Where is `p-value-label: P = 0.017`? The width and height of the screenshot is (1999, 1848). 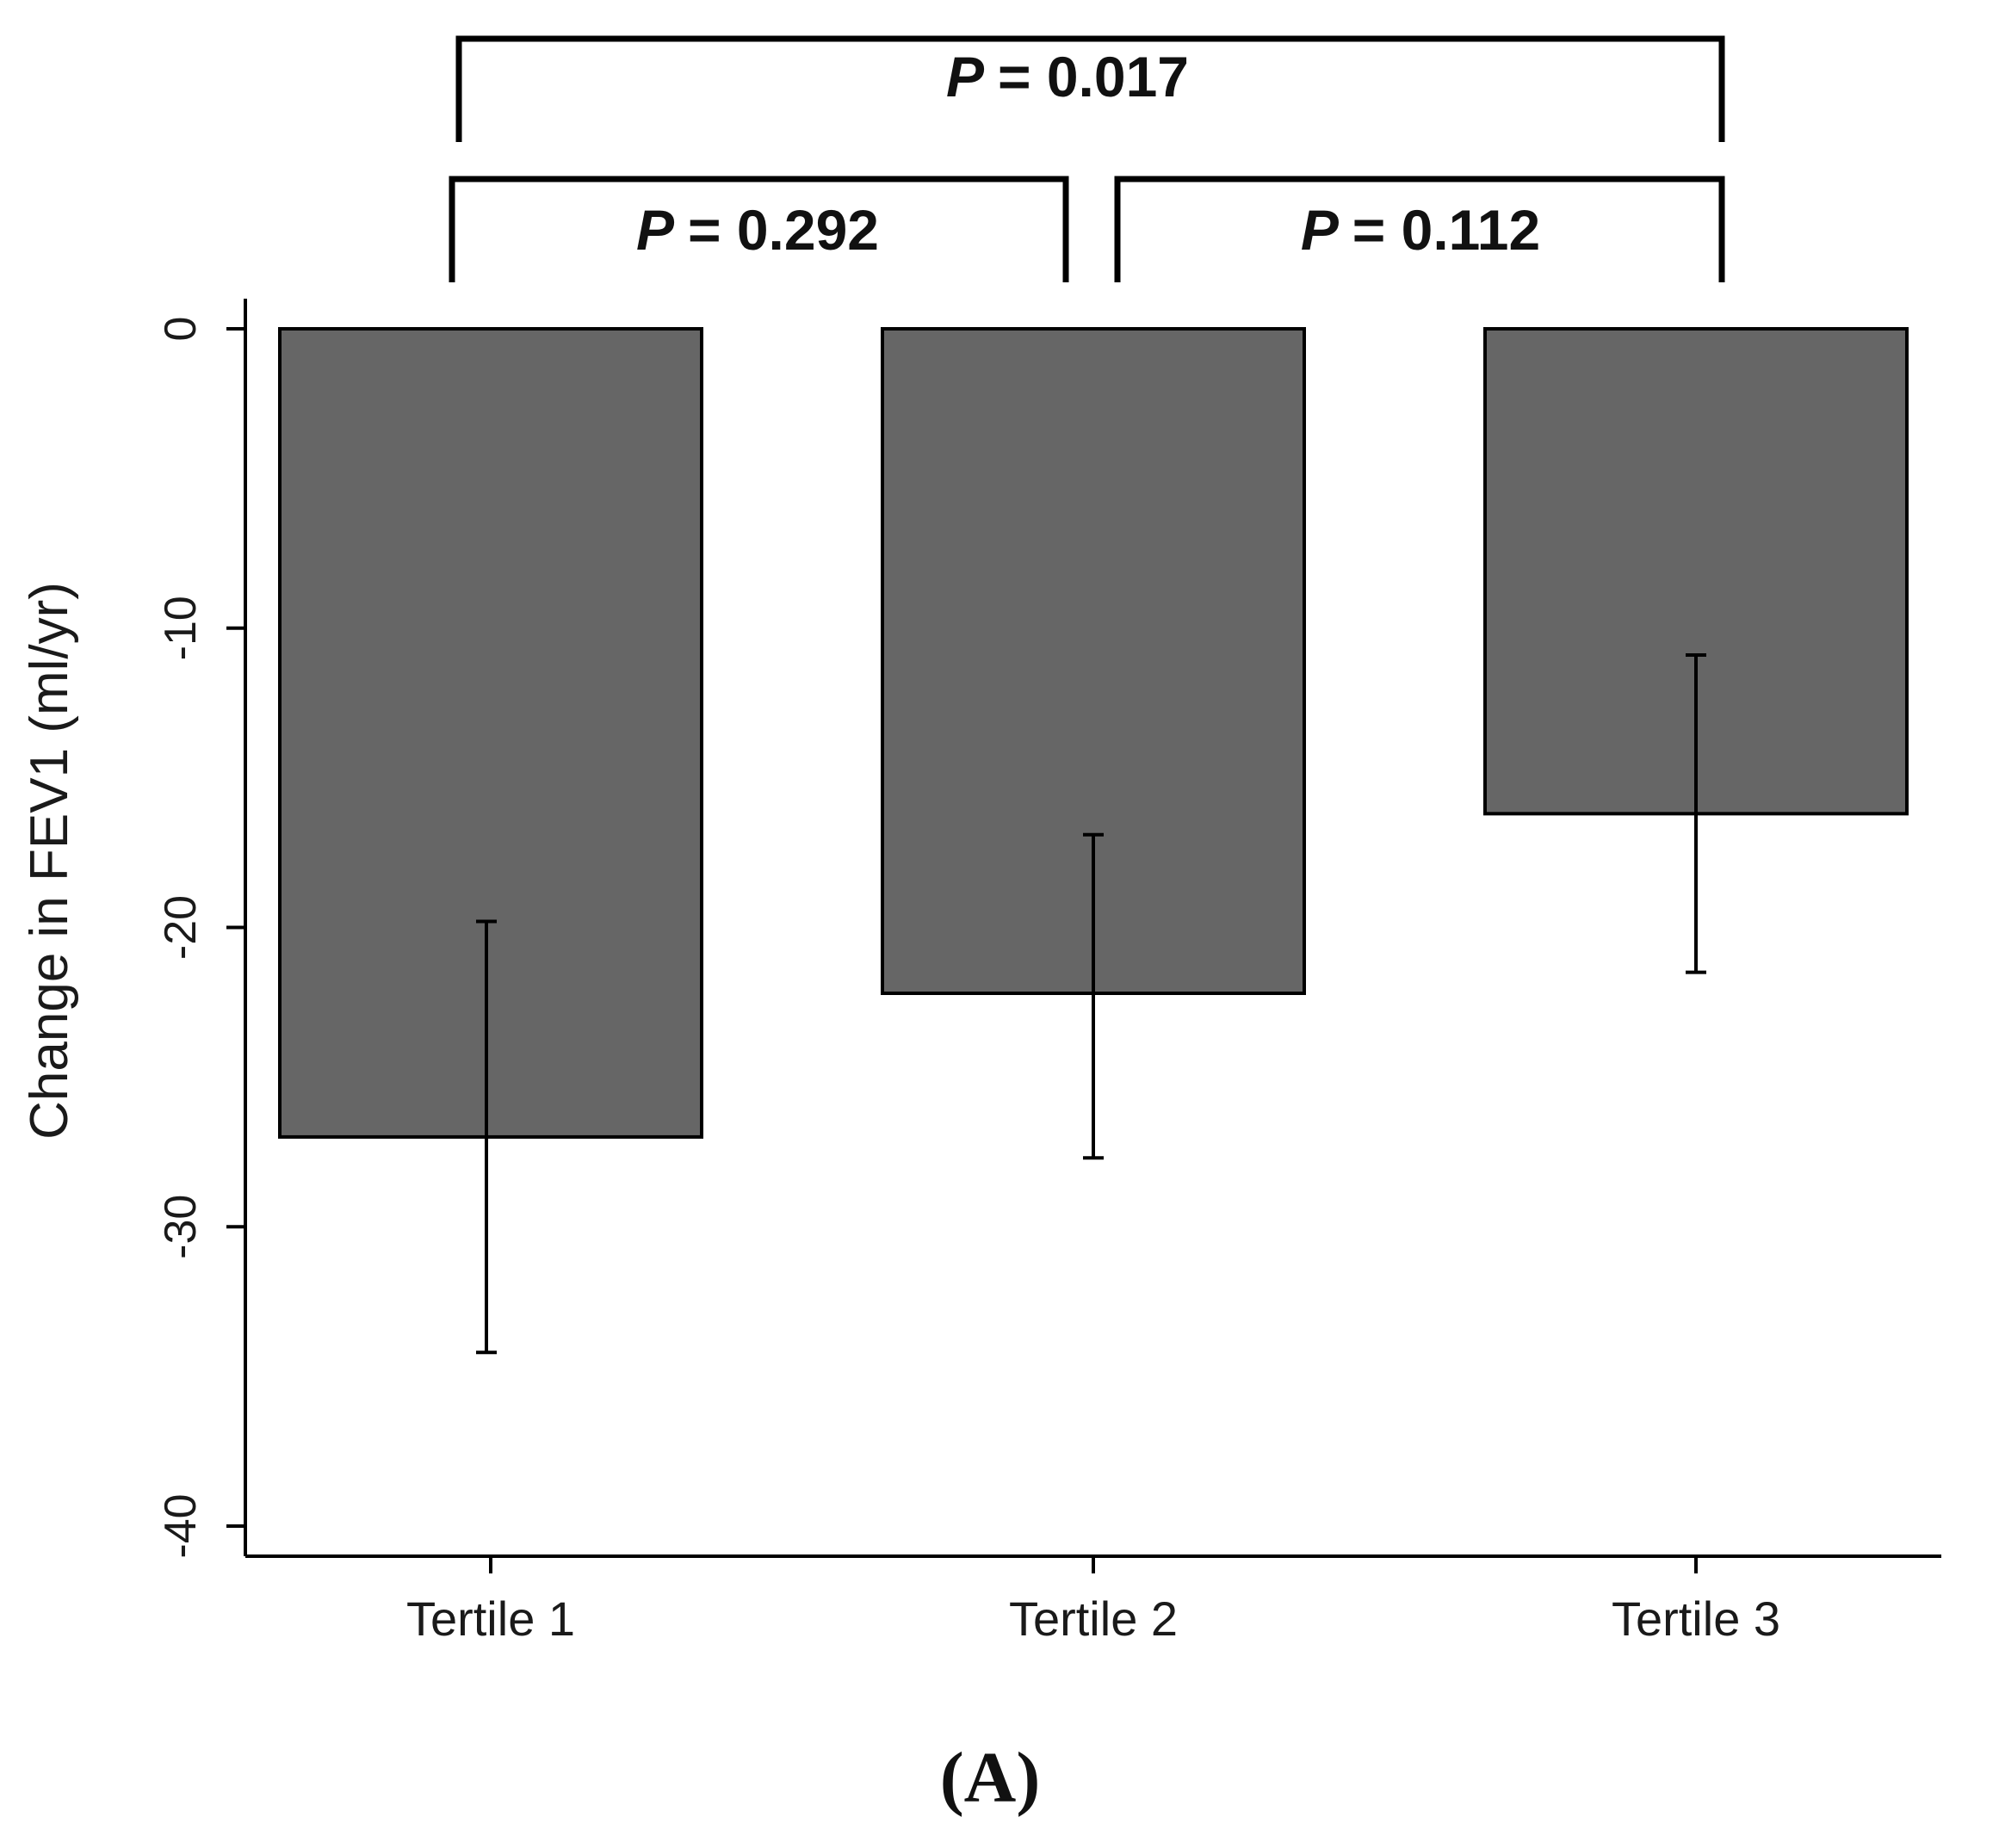
p-value-label: P = 0.017 is located at coordinates (1067, 77).